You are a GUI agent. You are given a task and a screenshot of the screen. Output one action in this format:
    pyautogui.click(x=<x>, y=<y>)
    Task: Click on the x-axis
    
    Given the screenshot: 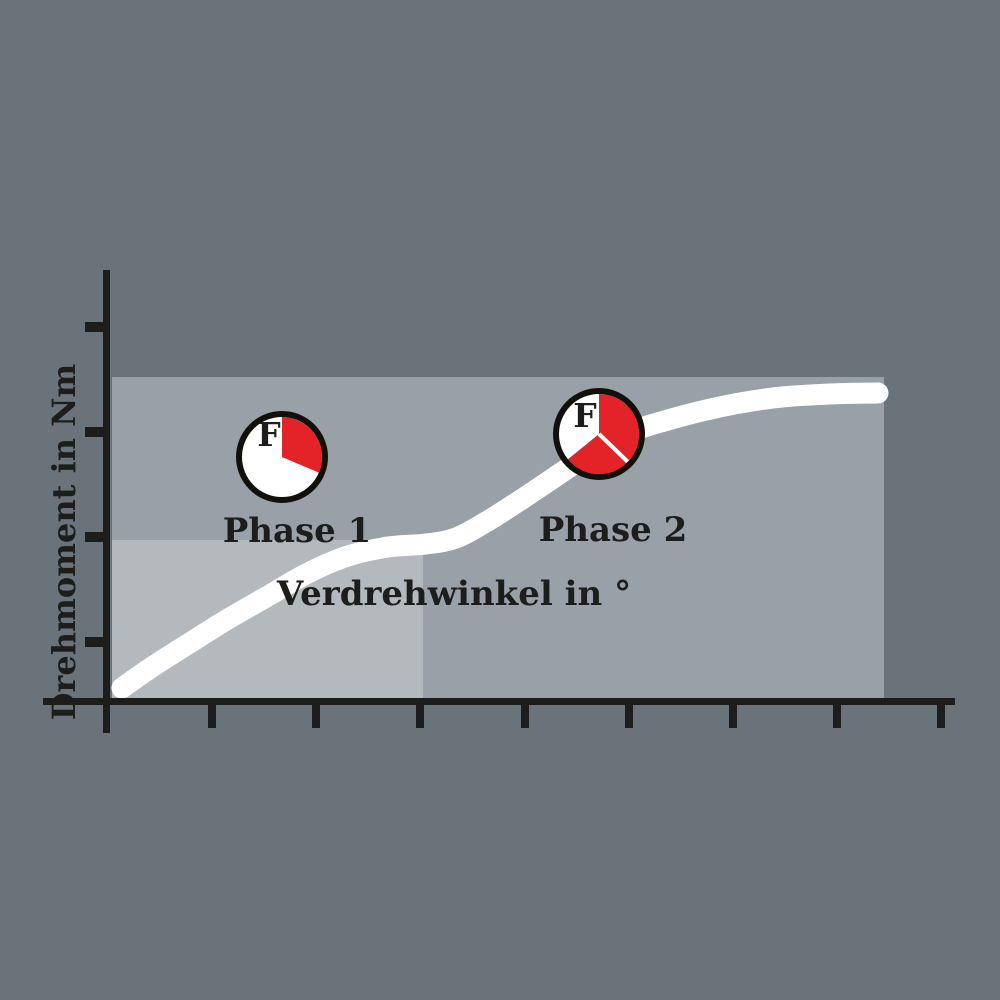 What is the action you would take?
    pyautogui.click(x=499, y=701)
    